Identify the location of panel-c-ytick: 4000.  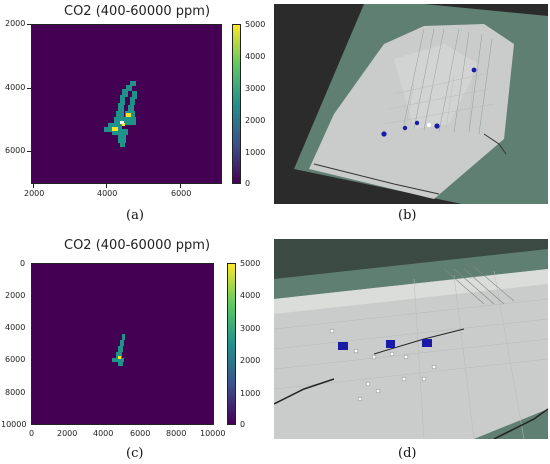
(15, 327).